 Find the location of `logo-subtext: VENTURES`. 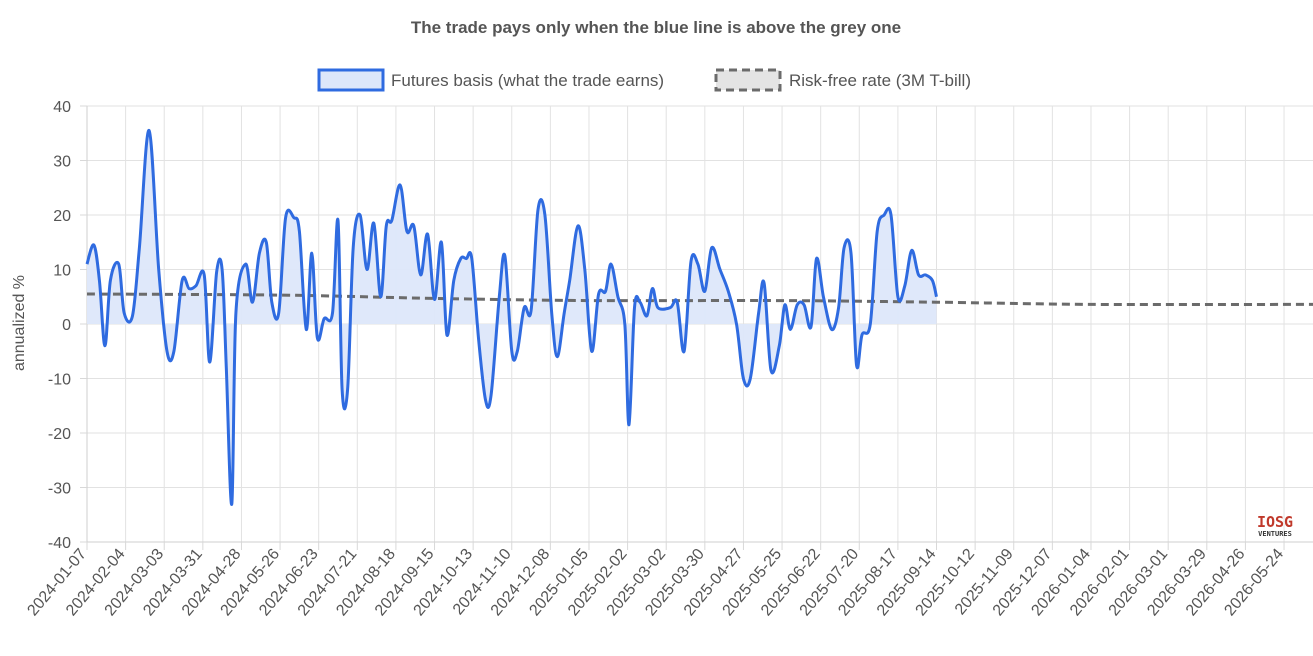

logo-subtext: VENTURES is located at coordinates (1275, 534).